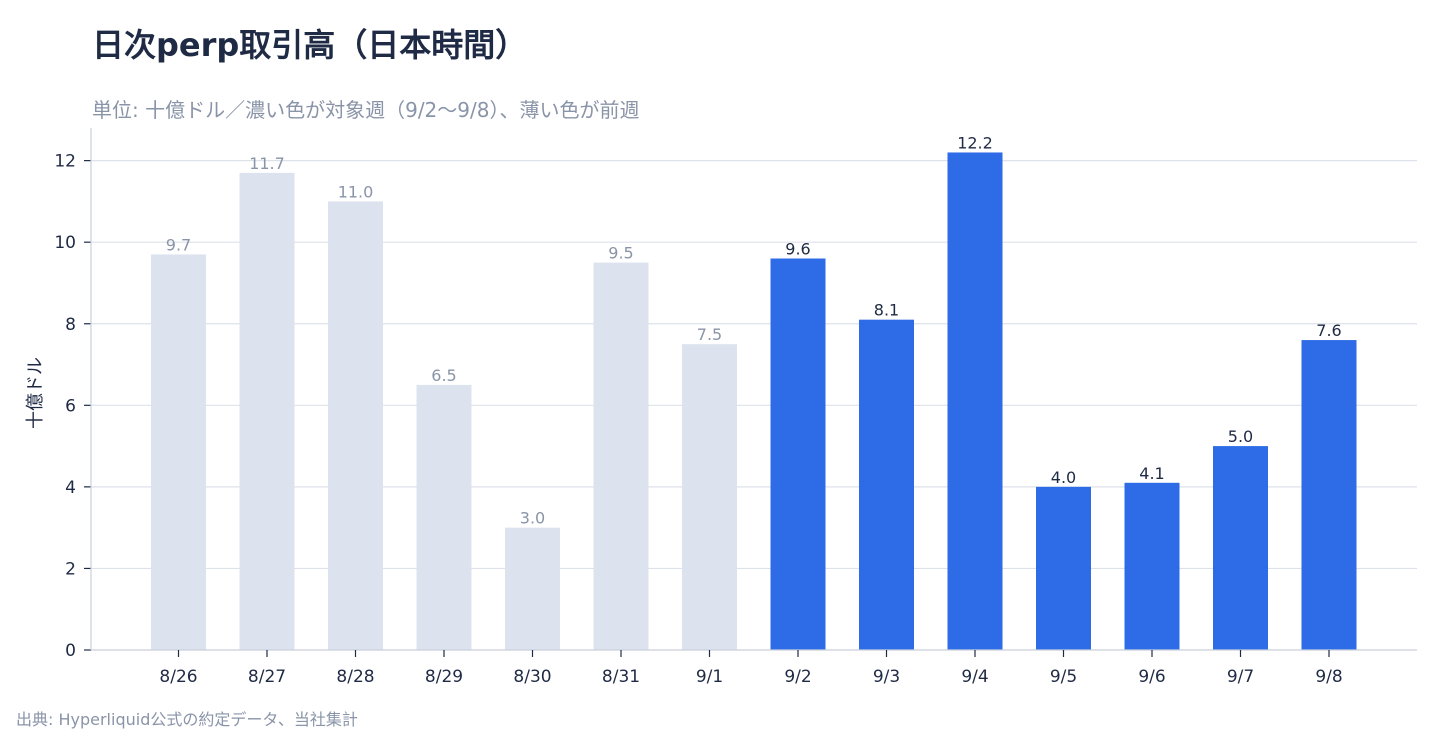 This screenshot has width=1440, height=736. I want to click on bar-value-label: 7.6, so click(1328, 330).